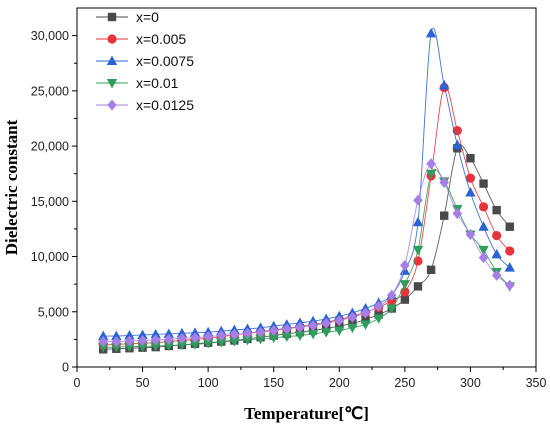 This screenshot has width=550, height=428. What do you see at coordinates (50, 91) in the screenshot?
I see `y-tick-label: 25,000` at bounding box center [50, 91].